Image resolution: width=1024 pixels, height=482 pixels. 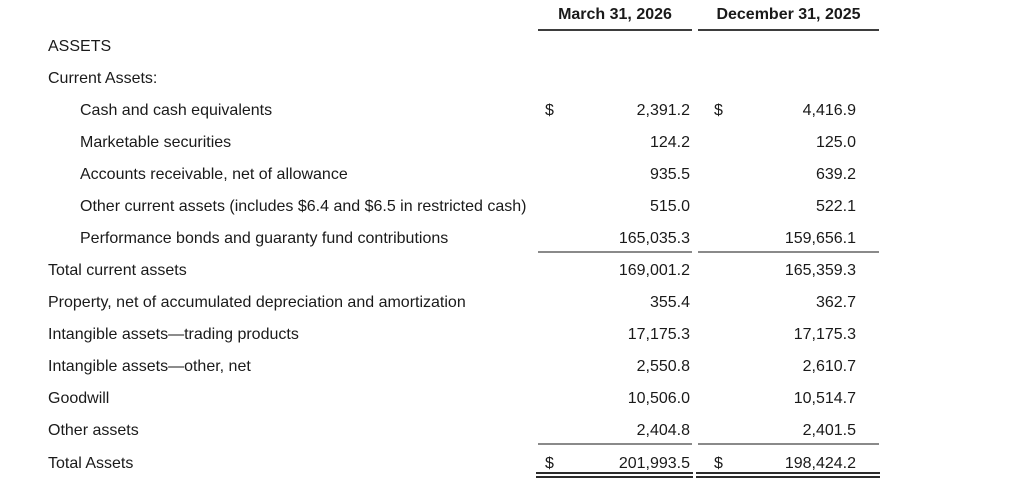 I want to click on value-cell: 169,001.2, so click(x=615, y=271).